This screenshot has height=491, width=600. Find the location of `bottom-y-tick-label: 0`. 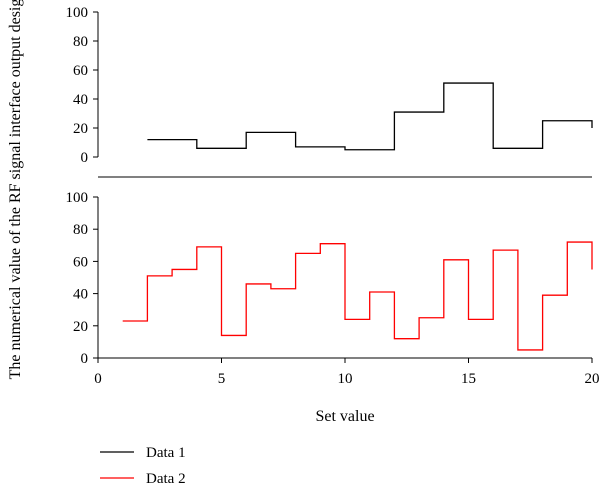

bottom-y-tick-label: 0 is located at coordinates (85, 359).